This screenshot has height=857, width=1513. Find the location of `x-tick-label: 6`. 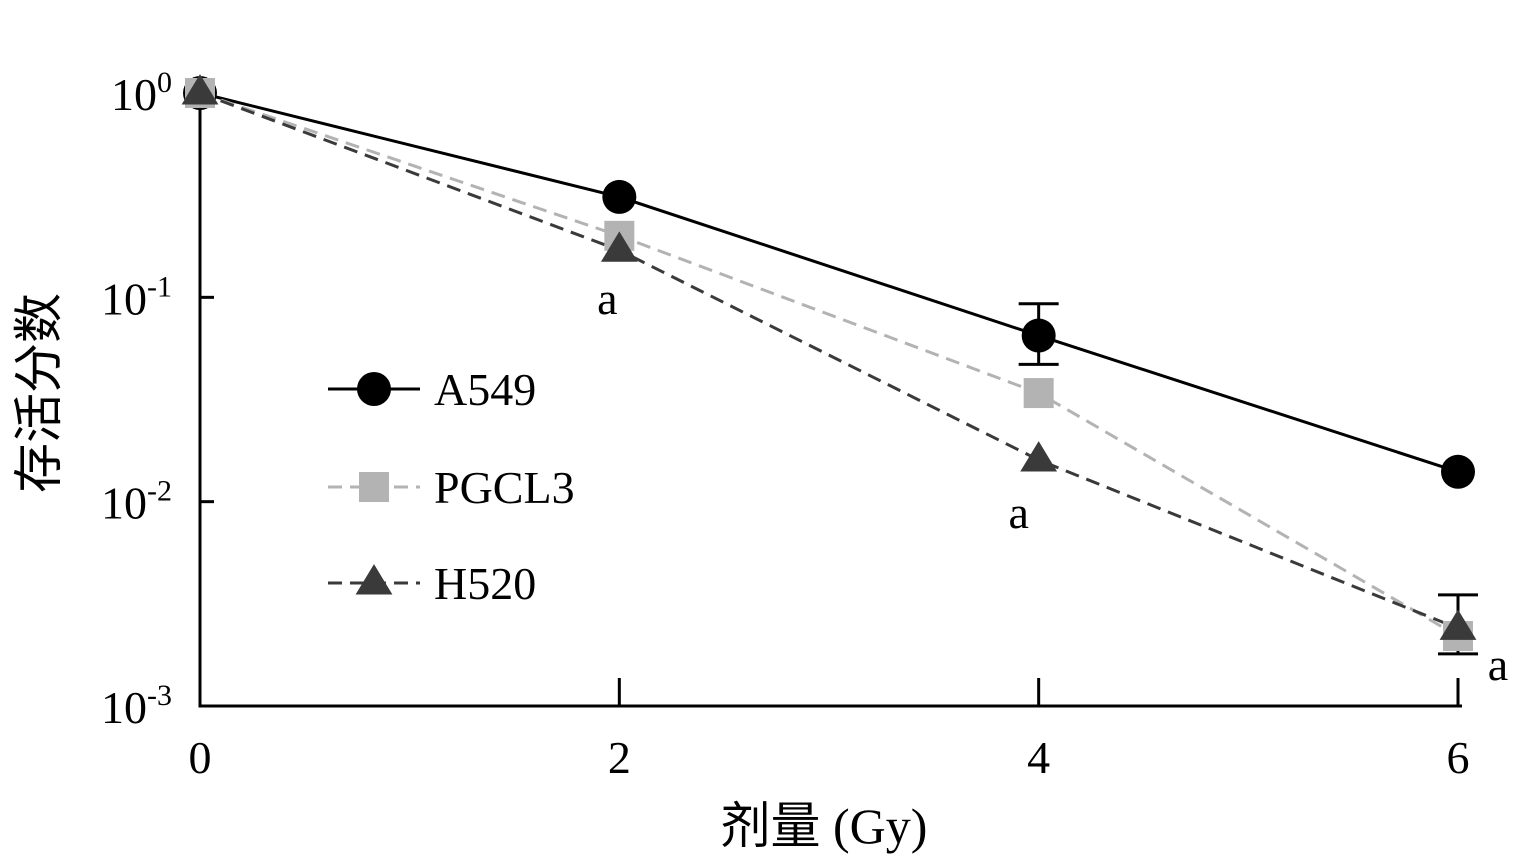

x-tick-label: 6 is located at coordinates (1458, 757).